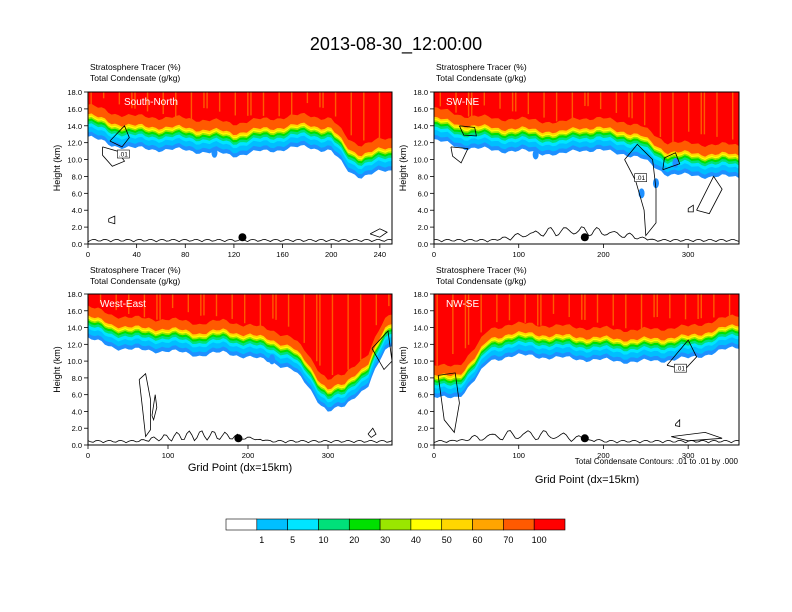 The image size is (792, 612). What do you see at coordinates (123, 304) in the screenshot?
I see `panel-name: West-East` at bounding box center [123, 304].